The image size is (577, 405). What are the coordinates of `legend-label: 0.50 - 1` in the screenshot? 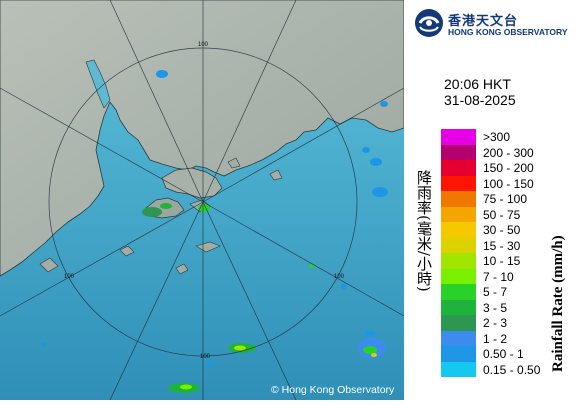 It's located at (503, 354).